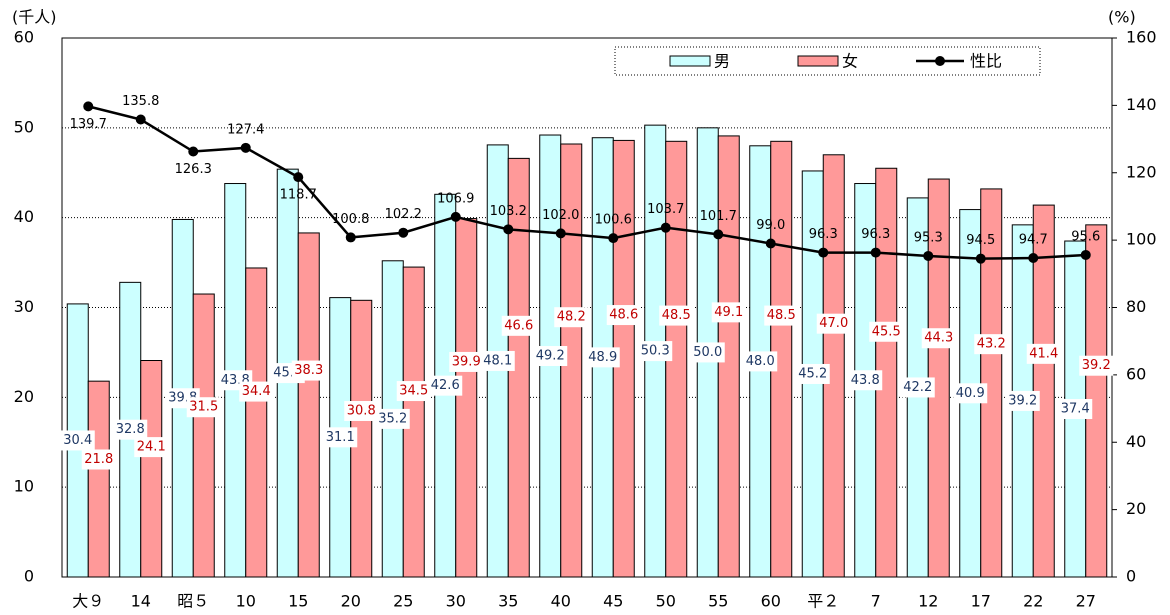  Describe the element at coordinates (140, 101) in the screenshot. I see `line-value-label: 135.8` at that location.